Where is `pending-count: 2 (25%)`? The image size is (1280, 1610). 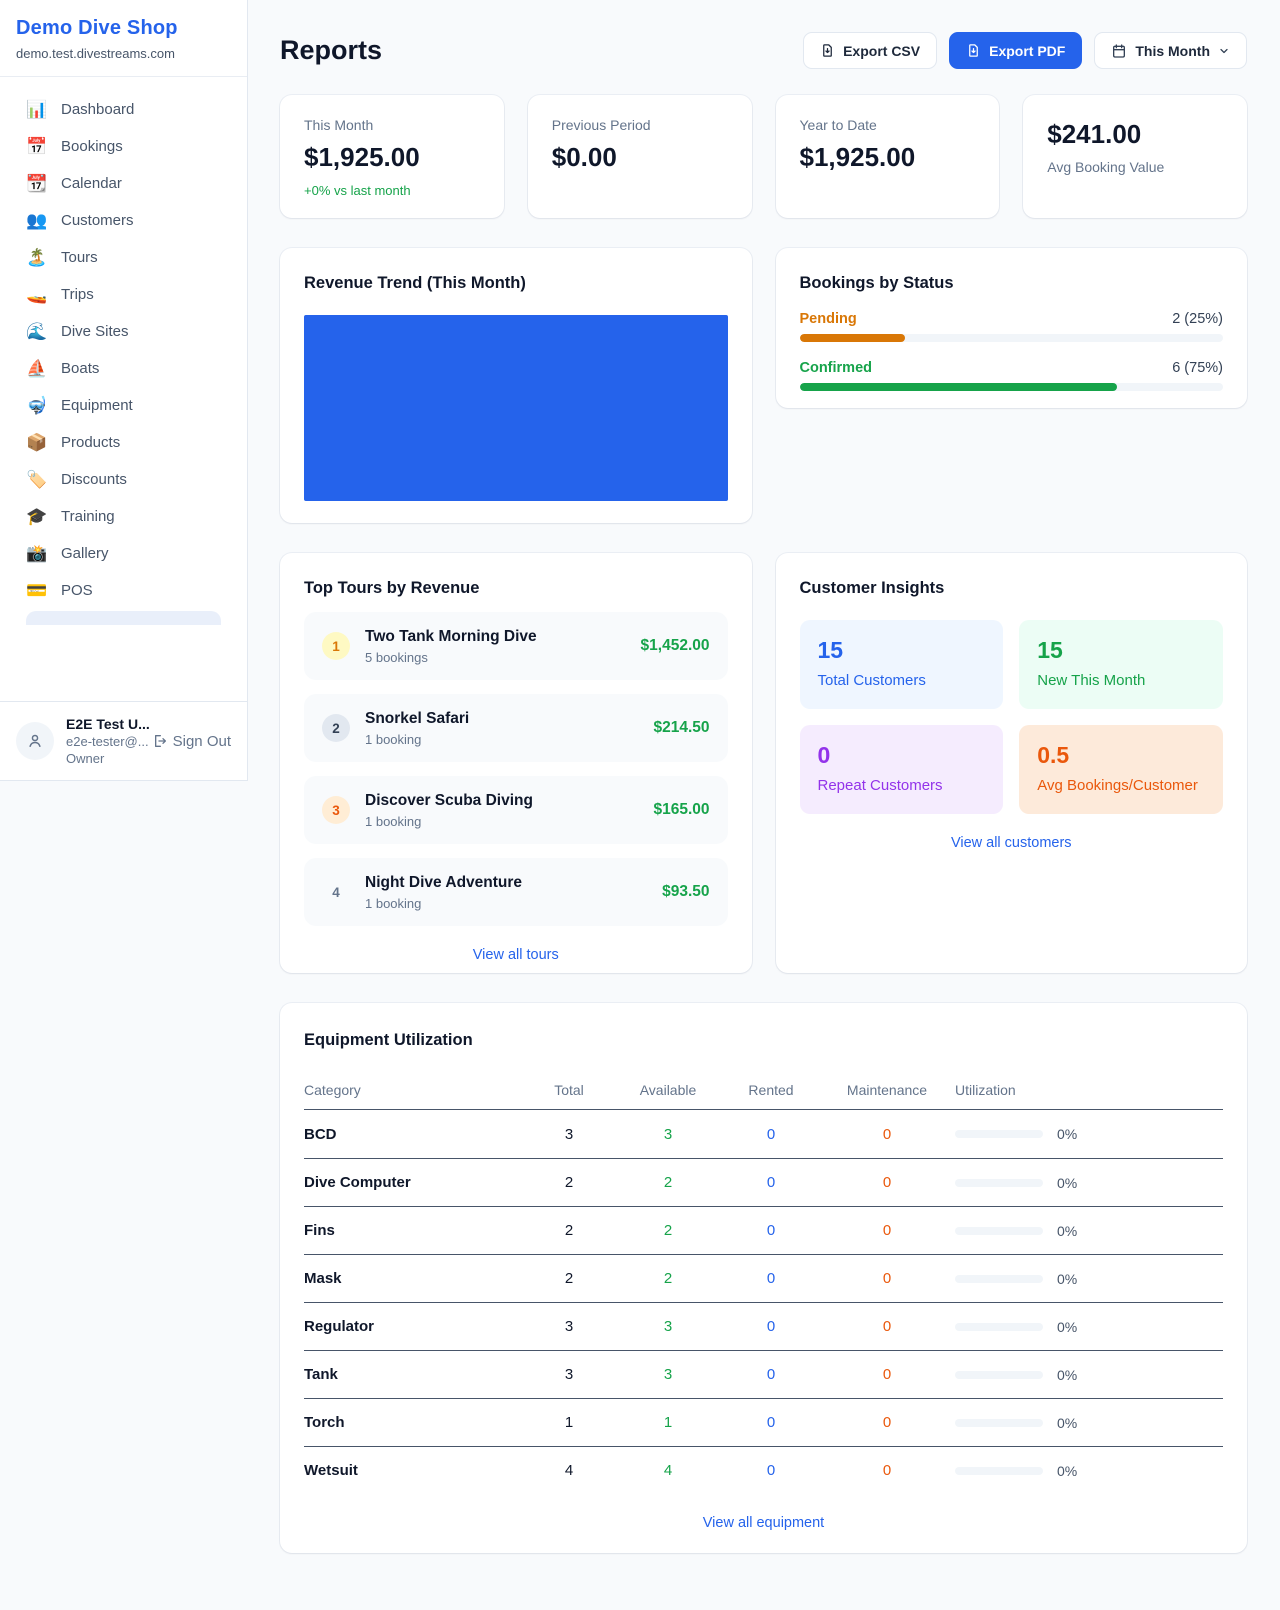 pending-count: 2 (25%) is located at coordinates (1197, 319).